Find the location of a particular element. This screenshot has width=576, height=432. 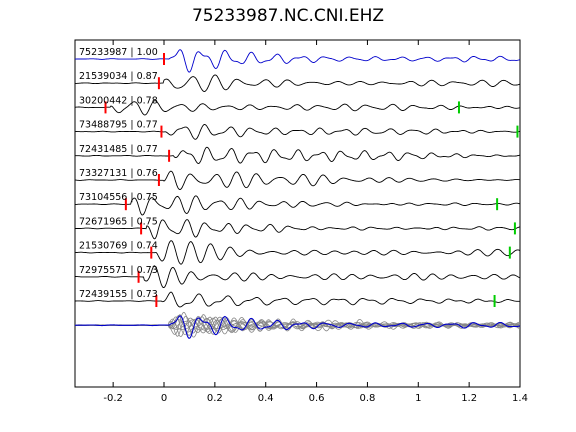

x-tick-label: 0.6 is located at coordinates (317, 398).